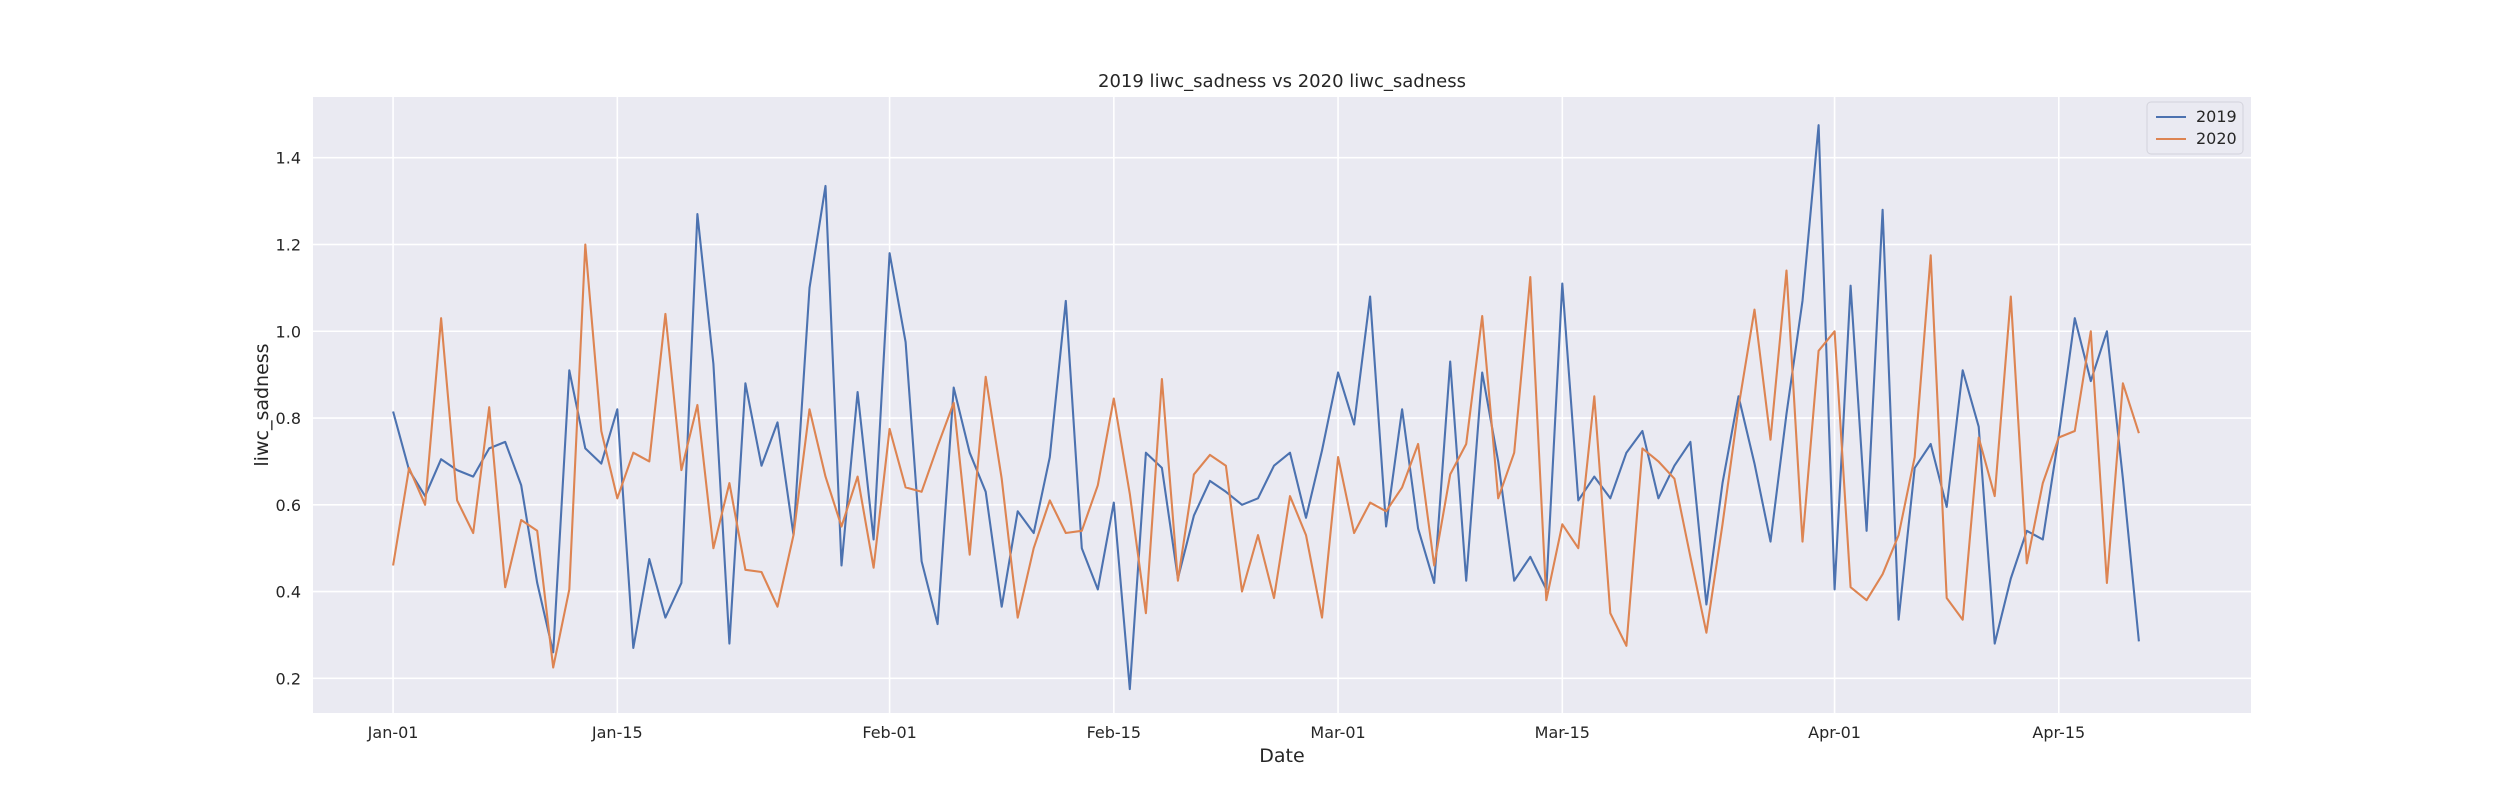 The width and height of the screenshot is (2500, 800). Describe the element at coordinates (1281, 756) in the screenshot. I see `x-axis-label: Date` at that location.